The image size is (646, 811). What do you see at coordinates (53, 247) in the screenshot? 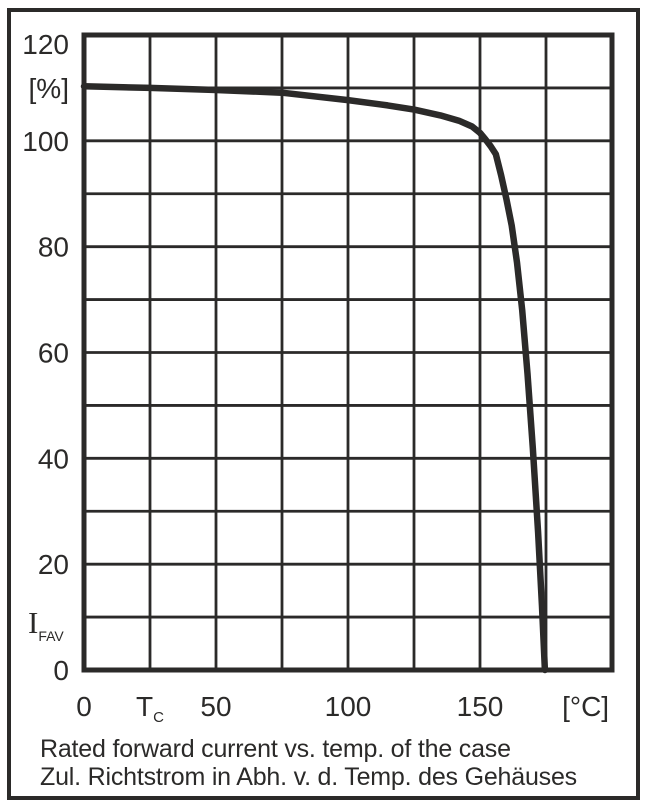
I see `y-tick-label: 80` at bounding box center [53, 247].